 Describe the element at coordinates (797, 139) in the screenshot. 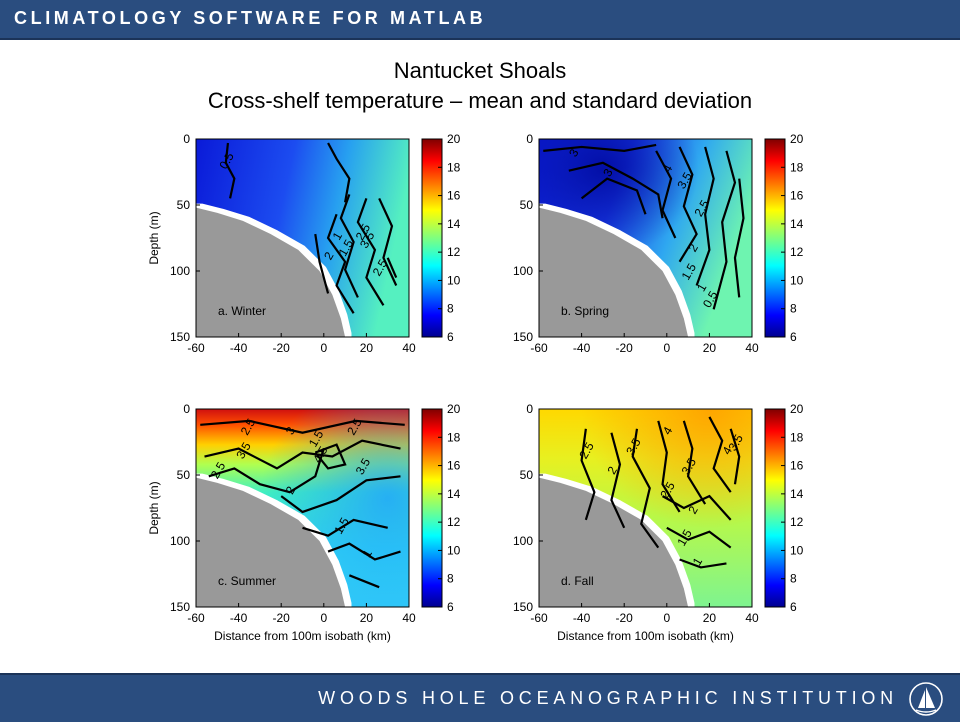

I see `colorbar-tick-label: 20` at that location.